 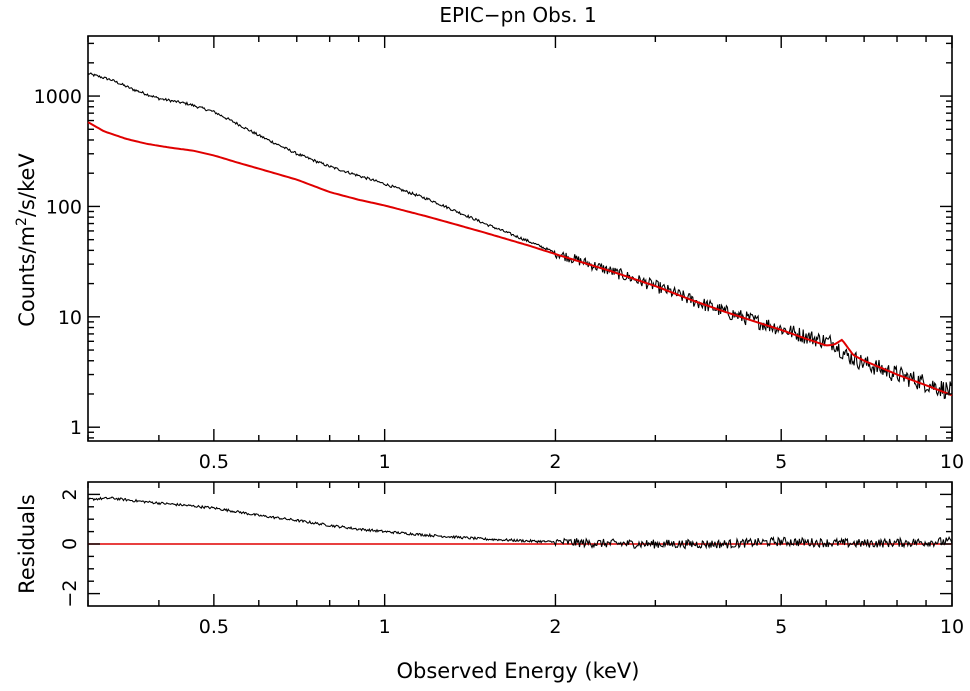 I want to click on residuals-y-tick-label: 0, so click(x=70, y=544).